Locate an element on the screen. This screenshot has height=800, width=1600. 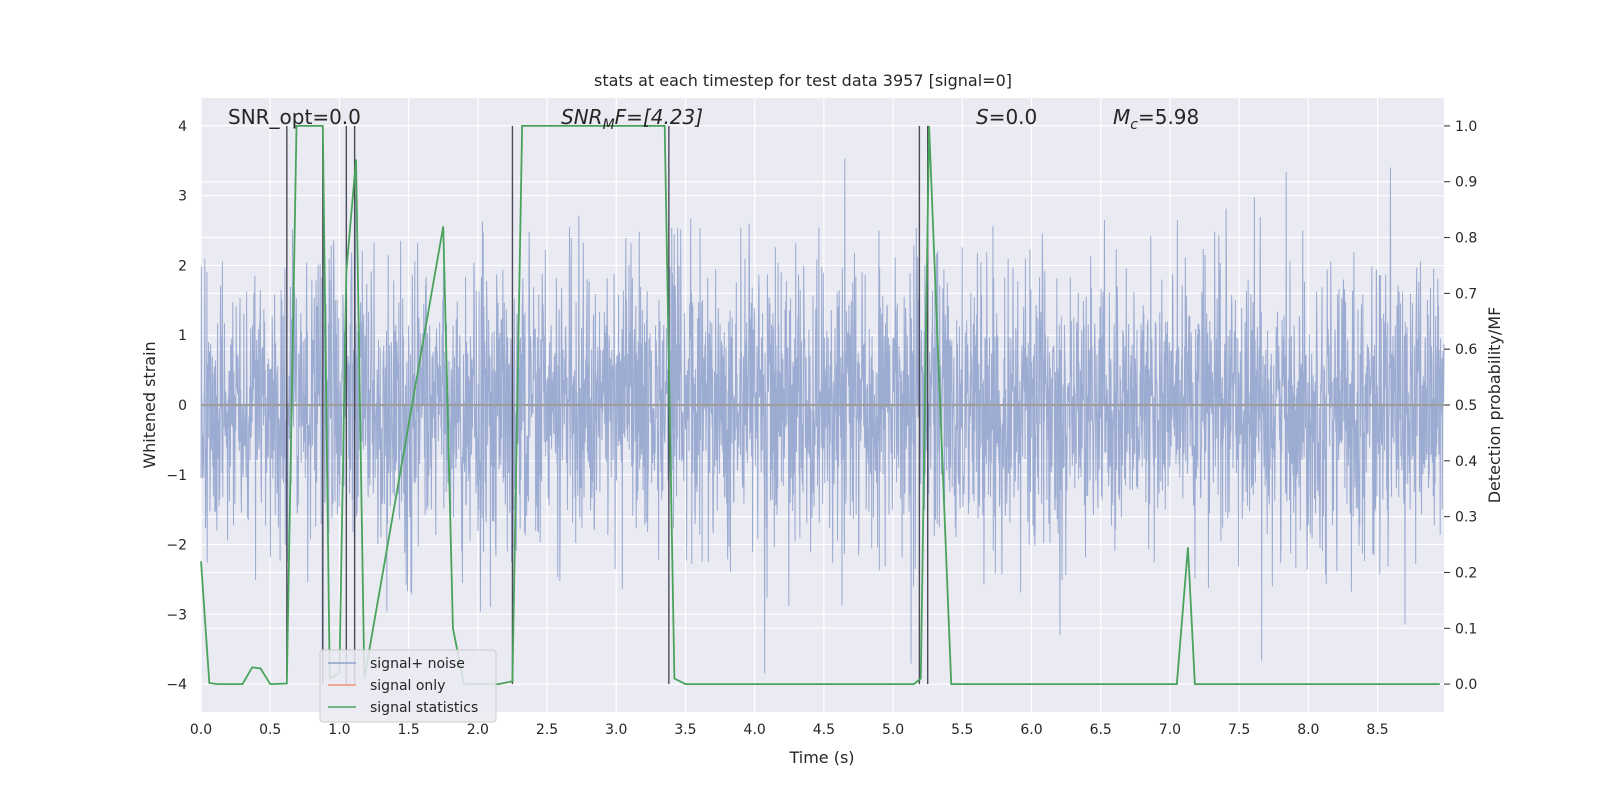
y-right-tick-label: 0.1 is located at coordinates (1466, 629).